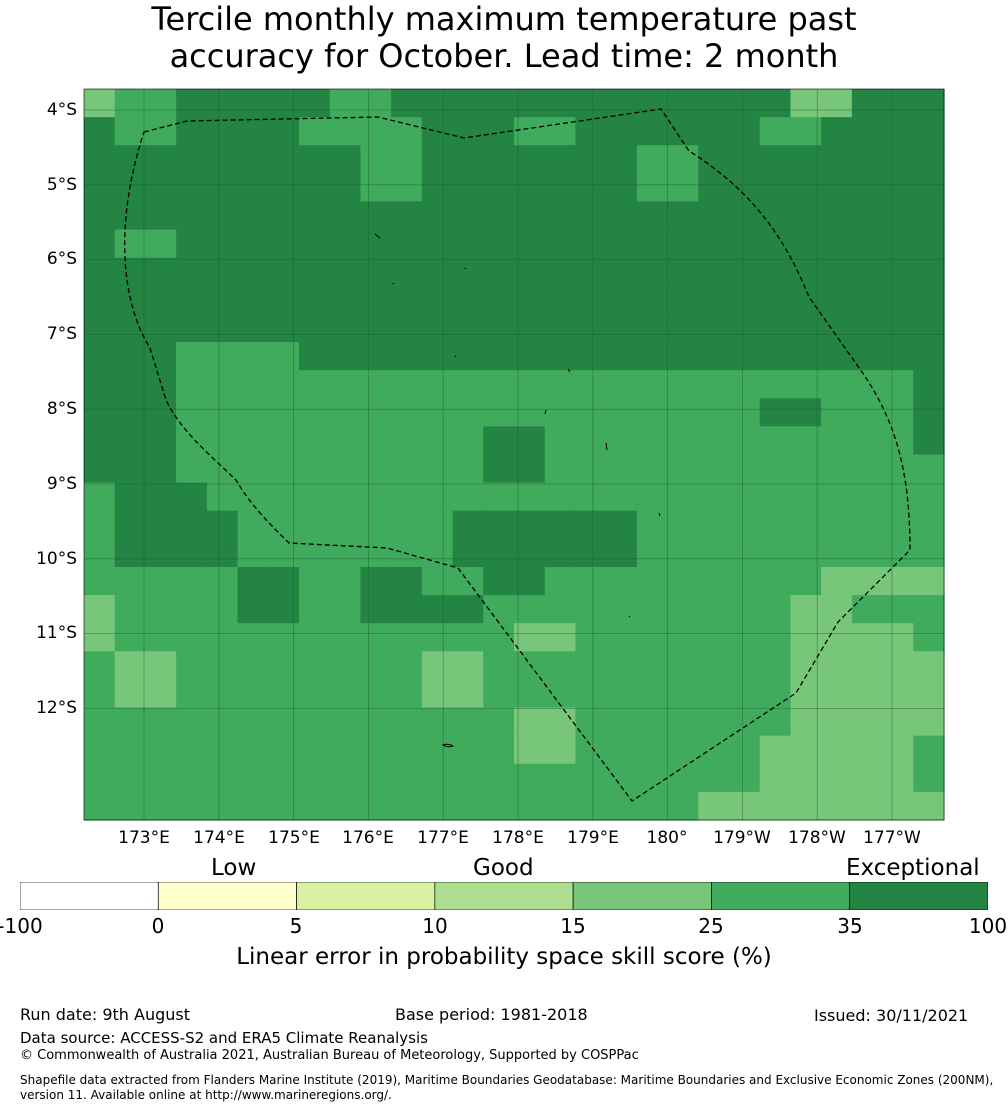  I want to click on lon-label: 179°E, so click(593, 838).